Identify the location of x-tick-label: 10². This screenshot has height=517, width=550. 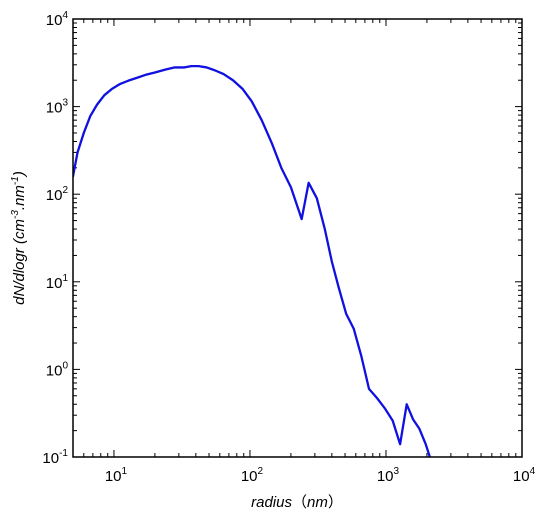
(252, 475).